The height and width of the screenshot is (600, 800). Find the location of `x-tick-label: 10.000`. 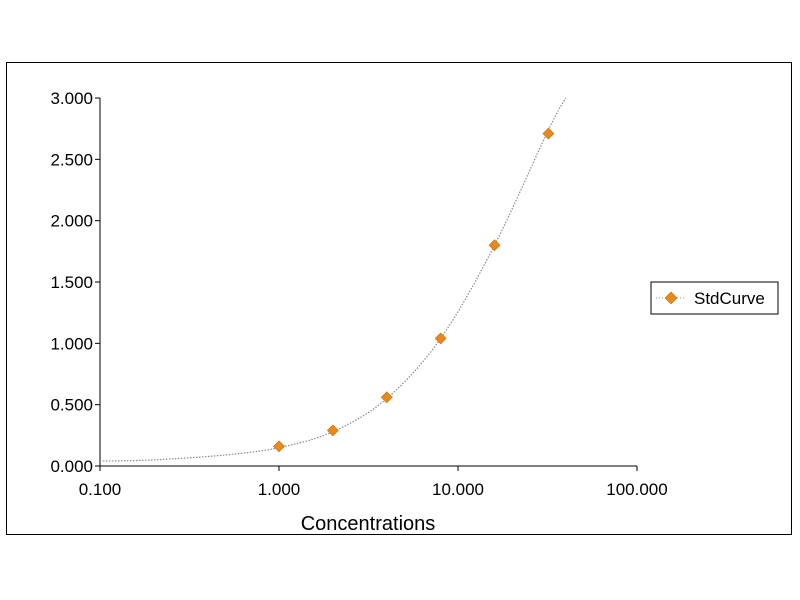

x-tick-label: 10.000 is located at coordinates (458, 489).